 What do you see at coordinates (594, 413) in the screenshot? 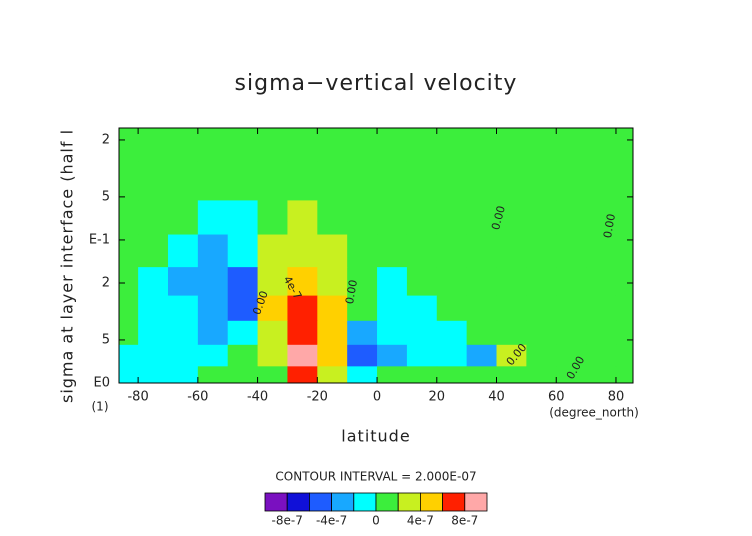
I see `x-units: (degree_north)` at bounding box center [594, 413].